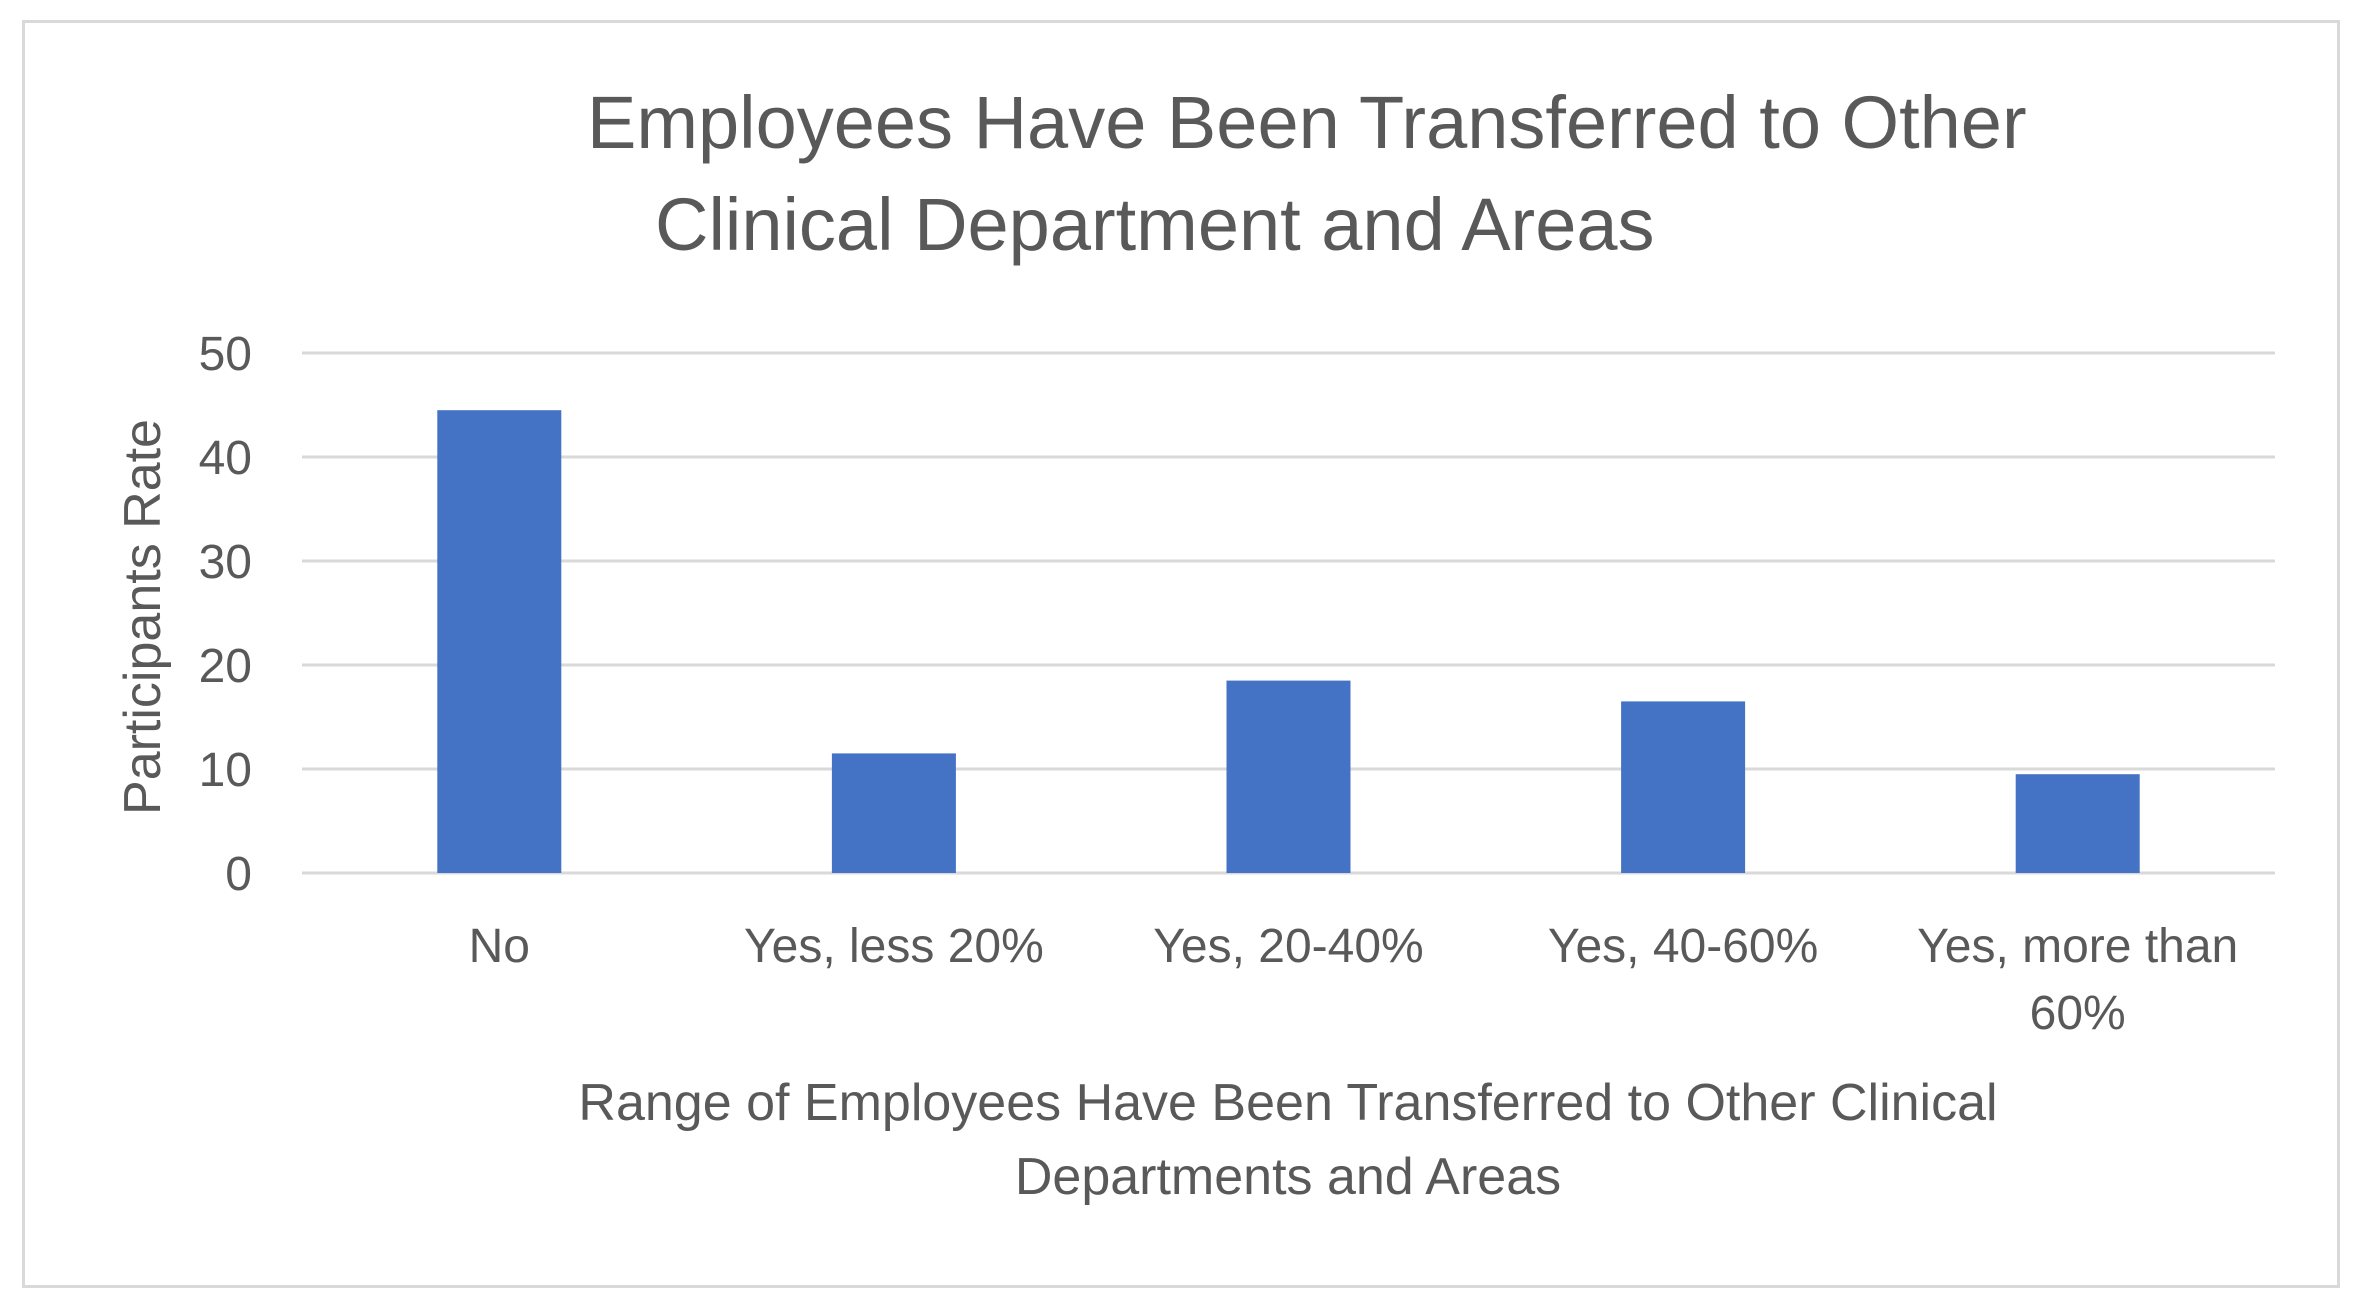  Describe the element at coordinates (225, 614) in the screenshot. I see `y-tick-labels: 0 10 20 30 40 50` at that location.